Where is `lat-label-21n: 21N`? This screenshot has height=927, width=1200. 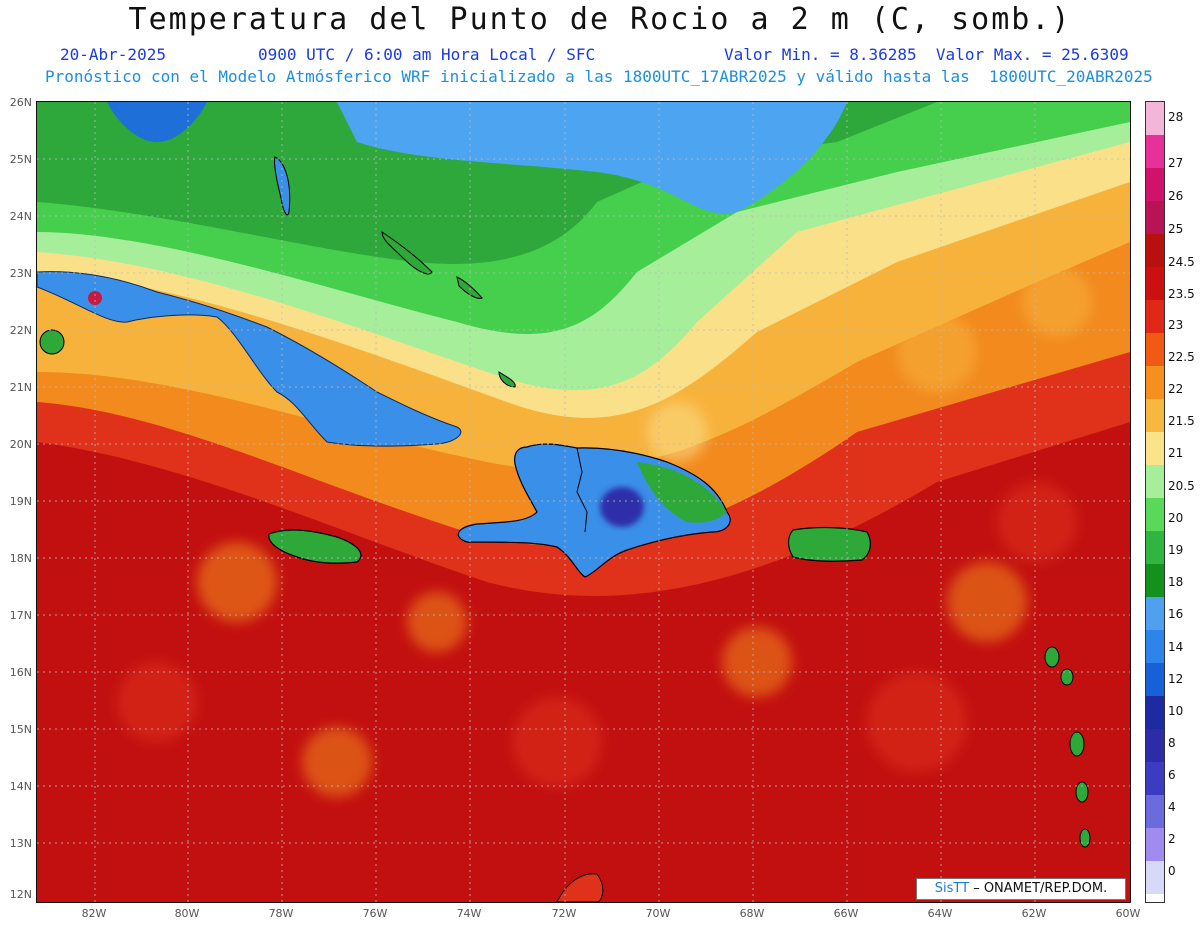
lat-label-21n: 21N is located at coordinates (20, 387).